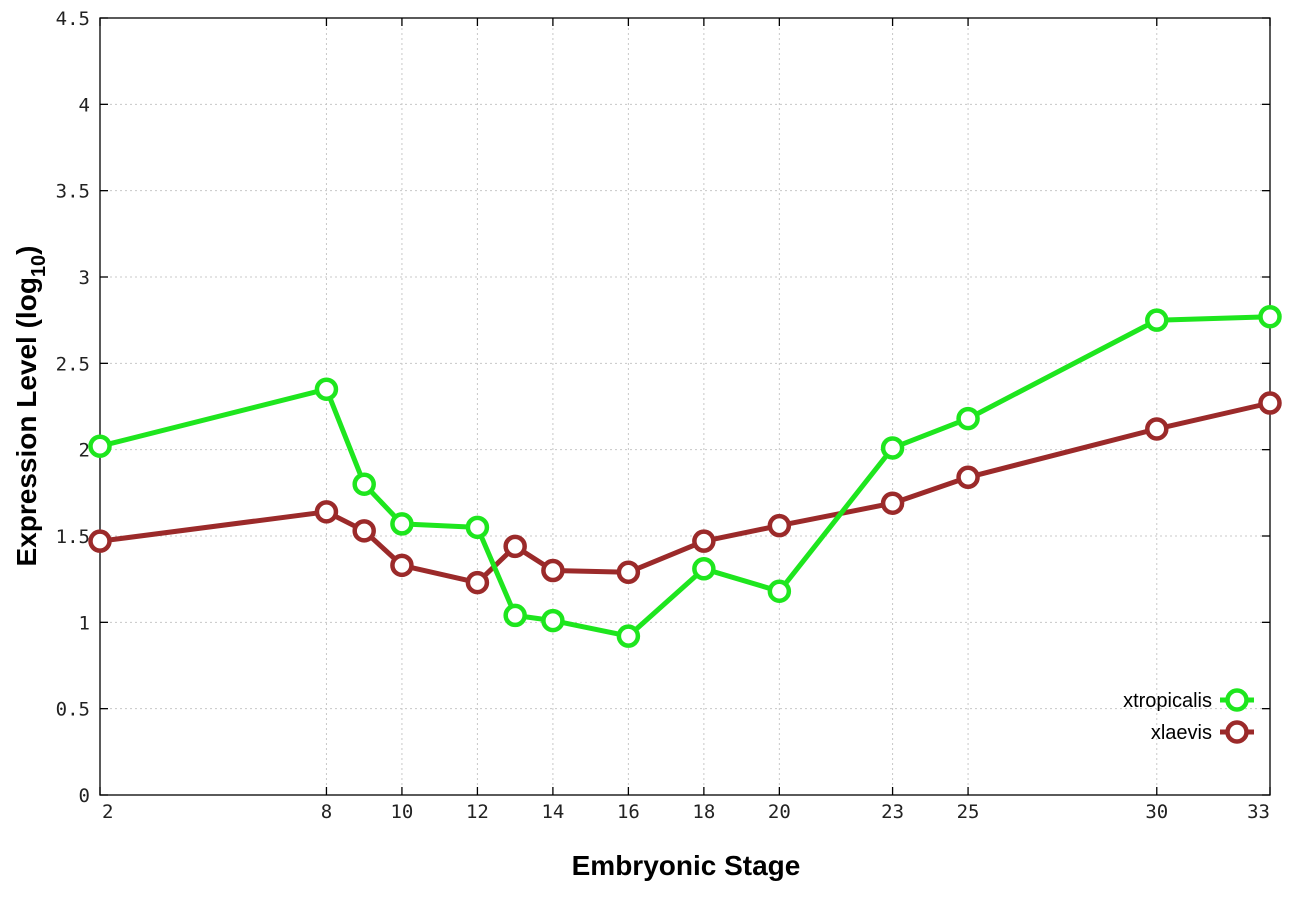 The width and height of the screenshot is (1296, 907). Describe the element at coordinates (84, 278) in the screenshot. I see `y-tick-label: 3` at that location.